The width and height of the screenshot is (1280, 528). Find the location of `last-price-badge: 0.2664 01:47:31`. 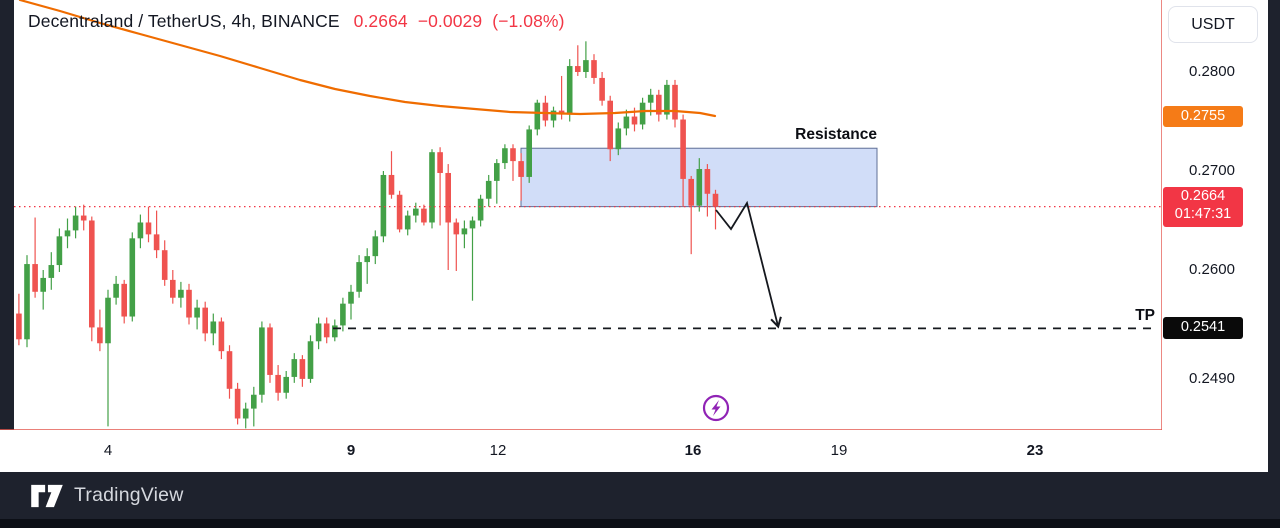

last-price-badge: 0.2664 01:47:31 is located at coordinates (1203, 206).